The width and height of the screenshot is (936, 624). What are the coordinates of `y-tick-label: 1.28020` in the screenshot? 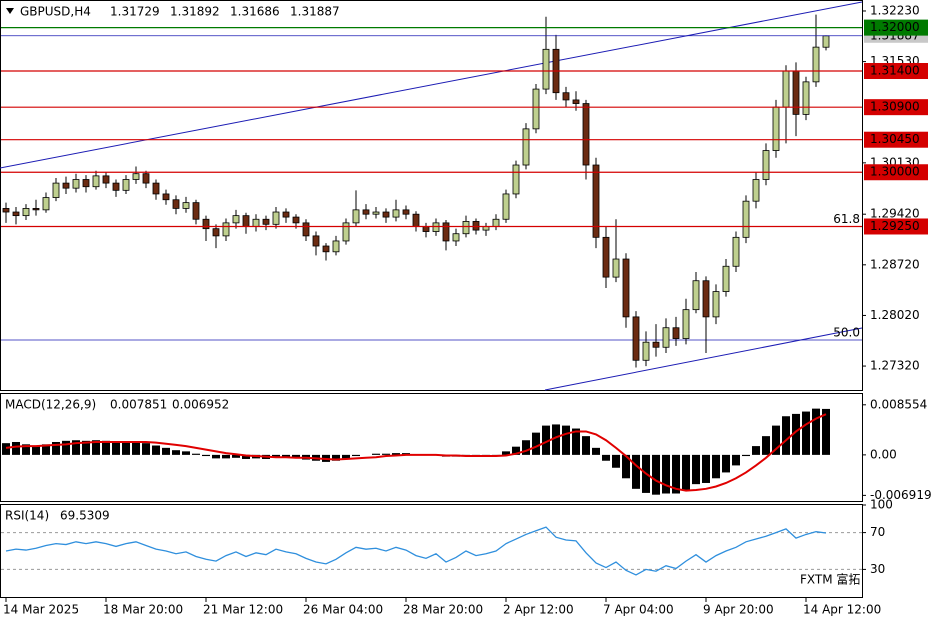 It's located at (895, 315).